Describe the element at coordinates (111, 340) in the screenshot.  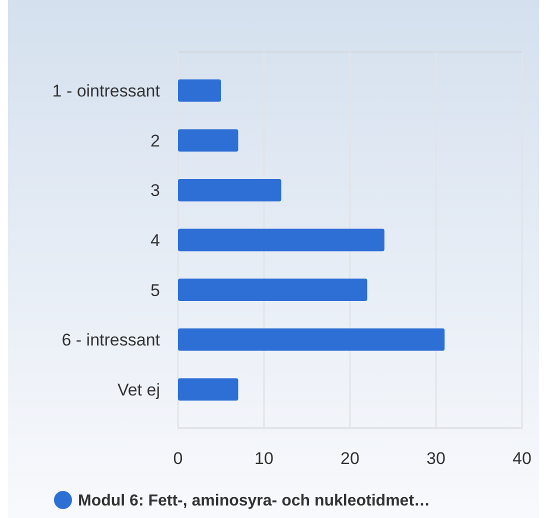
I see `y-tick-label: 6 - intressant` at that location.